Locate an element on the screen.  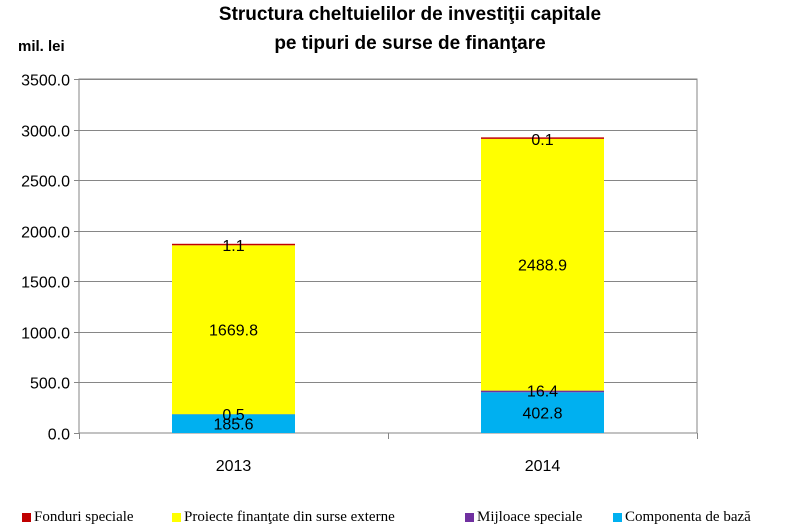
data-label: 0.1 is located at coordinates (542, 140).